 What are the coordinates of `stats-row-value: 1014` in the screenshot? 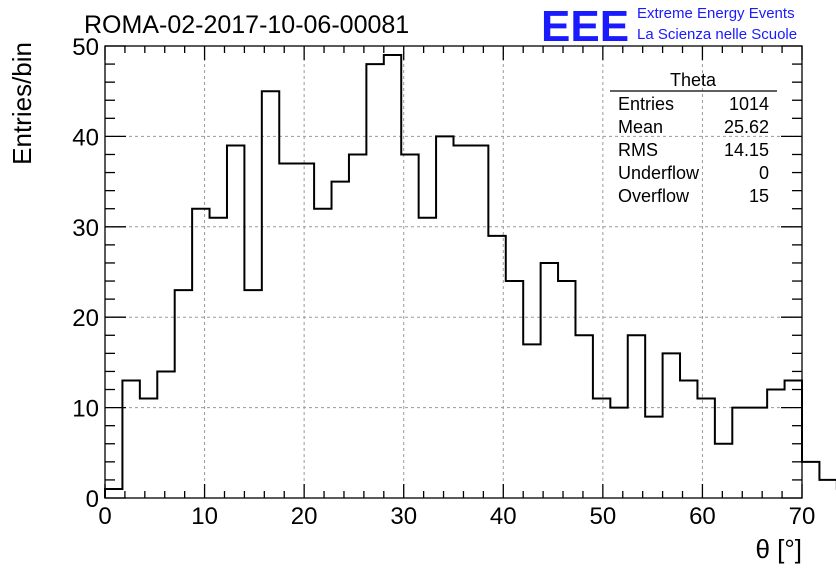 It's located at (749, 104).